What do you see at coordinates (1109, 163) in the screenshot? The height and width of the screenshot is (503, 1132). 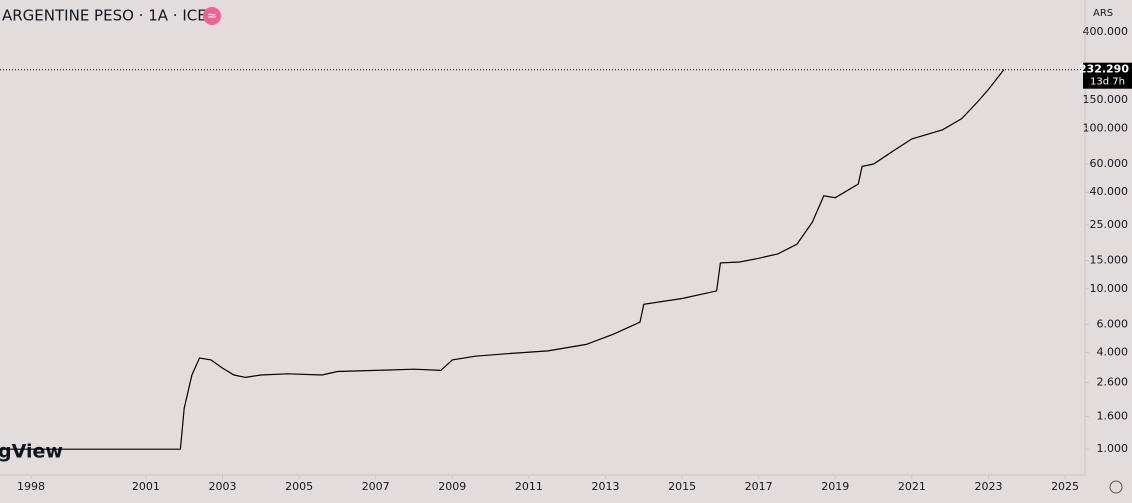 I see `y-tick-label: 60.000` at bounding box center [1109, 163].